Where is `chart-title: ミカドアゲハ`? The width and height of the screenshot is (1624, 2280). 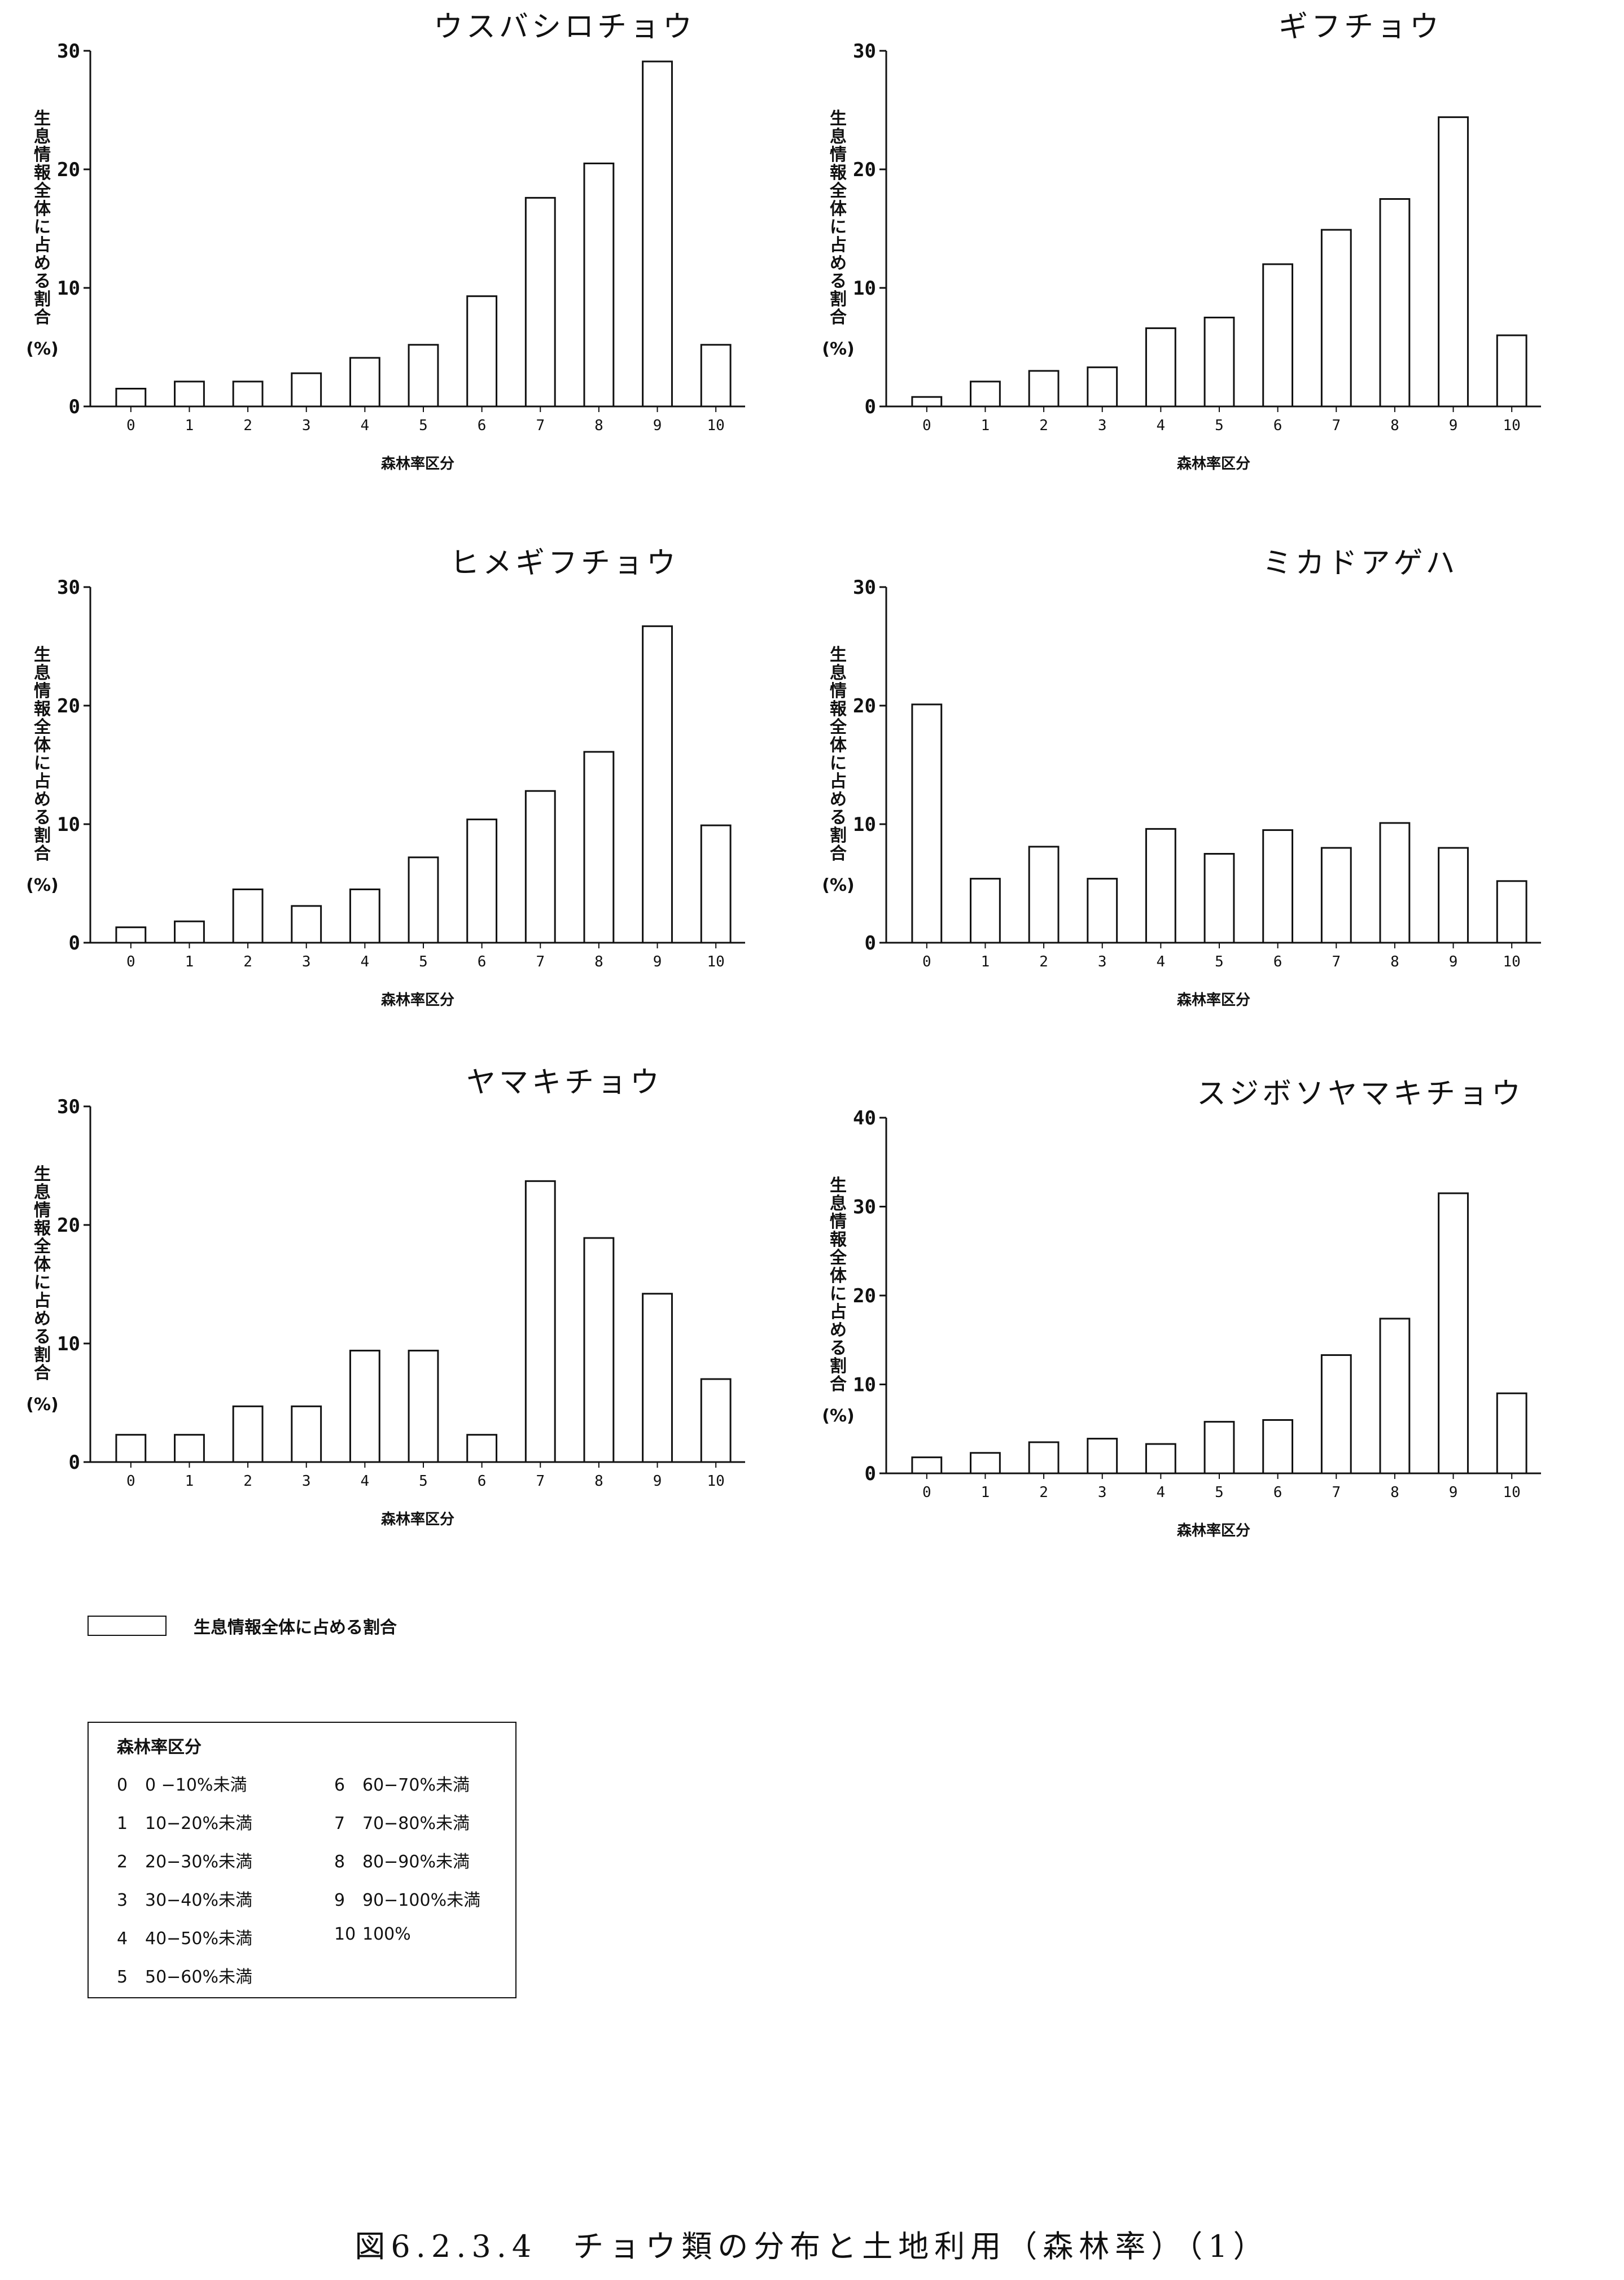
chart-title: ミカドアゲハ is located at coordinates (1361, 563).